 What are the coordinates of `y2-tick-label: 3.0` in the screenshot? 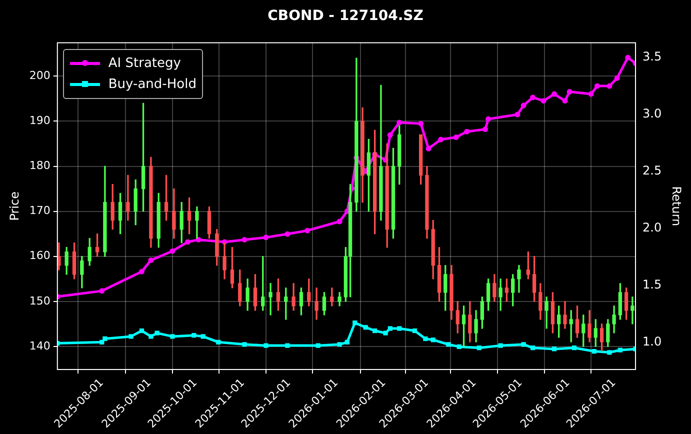 It's located at (652, 113).